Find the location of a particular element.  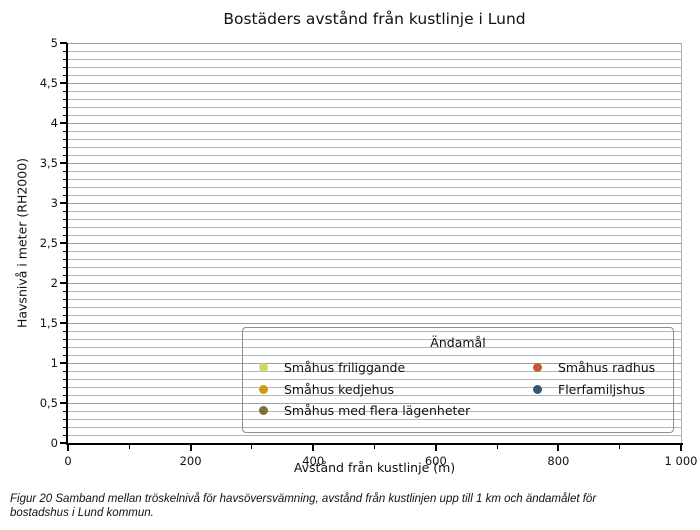

legend-column-2: Småhus radhus Flerfamiljshus is located at coordinates (594, 378).